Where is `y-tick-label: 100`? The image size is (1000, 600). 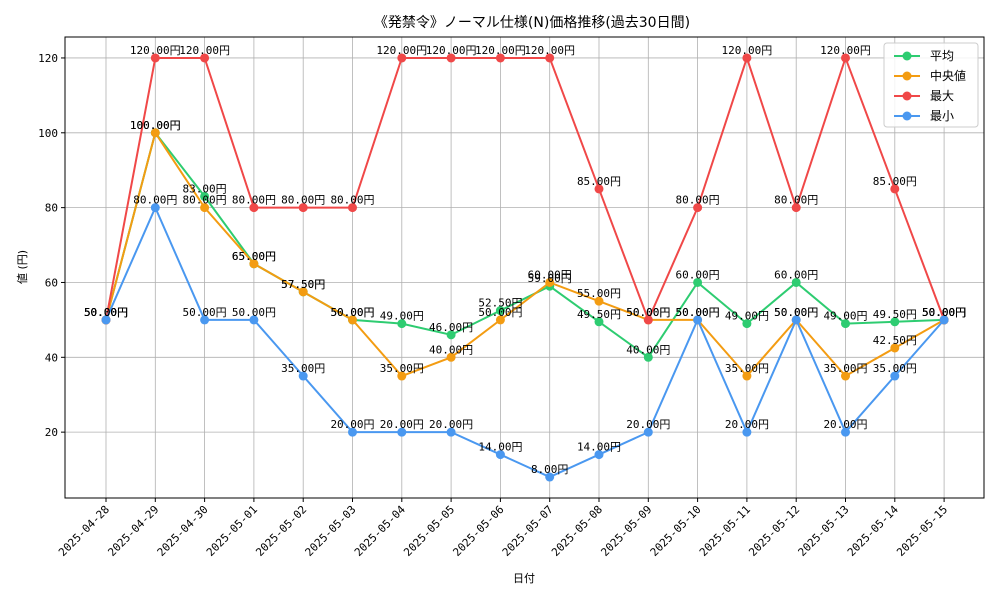 y-tick-label: 100 is located at coordinates (48, 133).